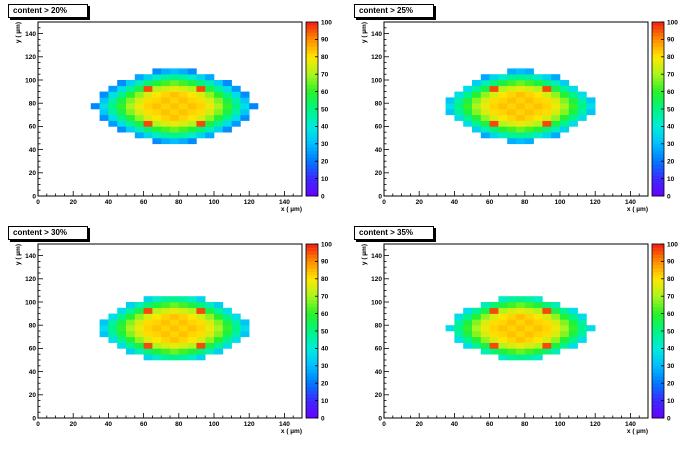  I want to click on colorbar-tick-label: 0, so click(669, 196).